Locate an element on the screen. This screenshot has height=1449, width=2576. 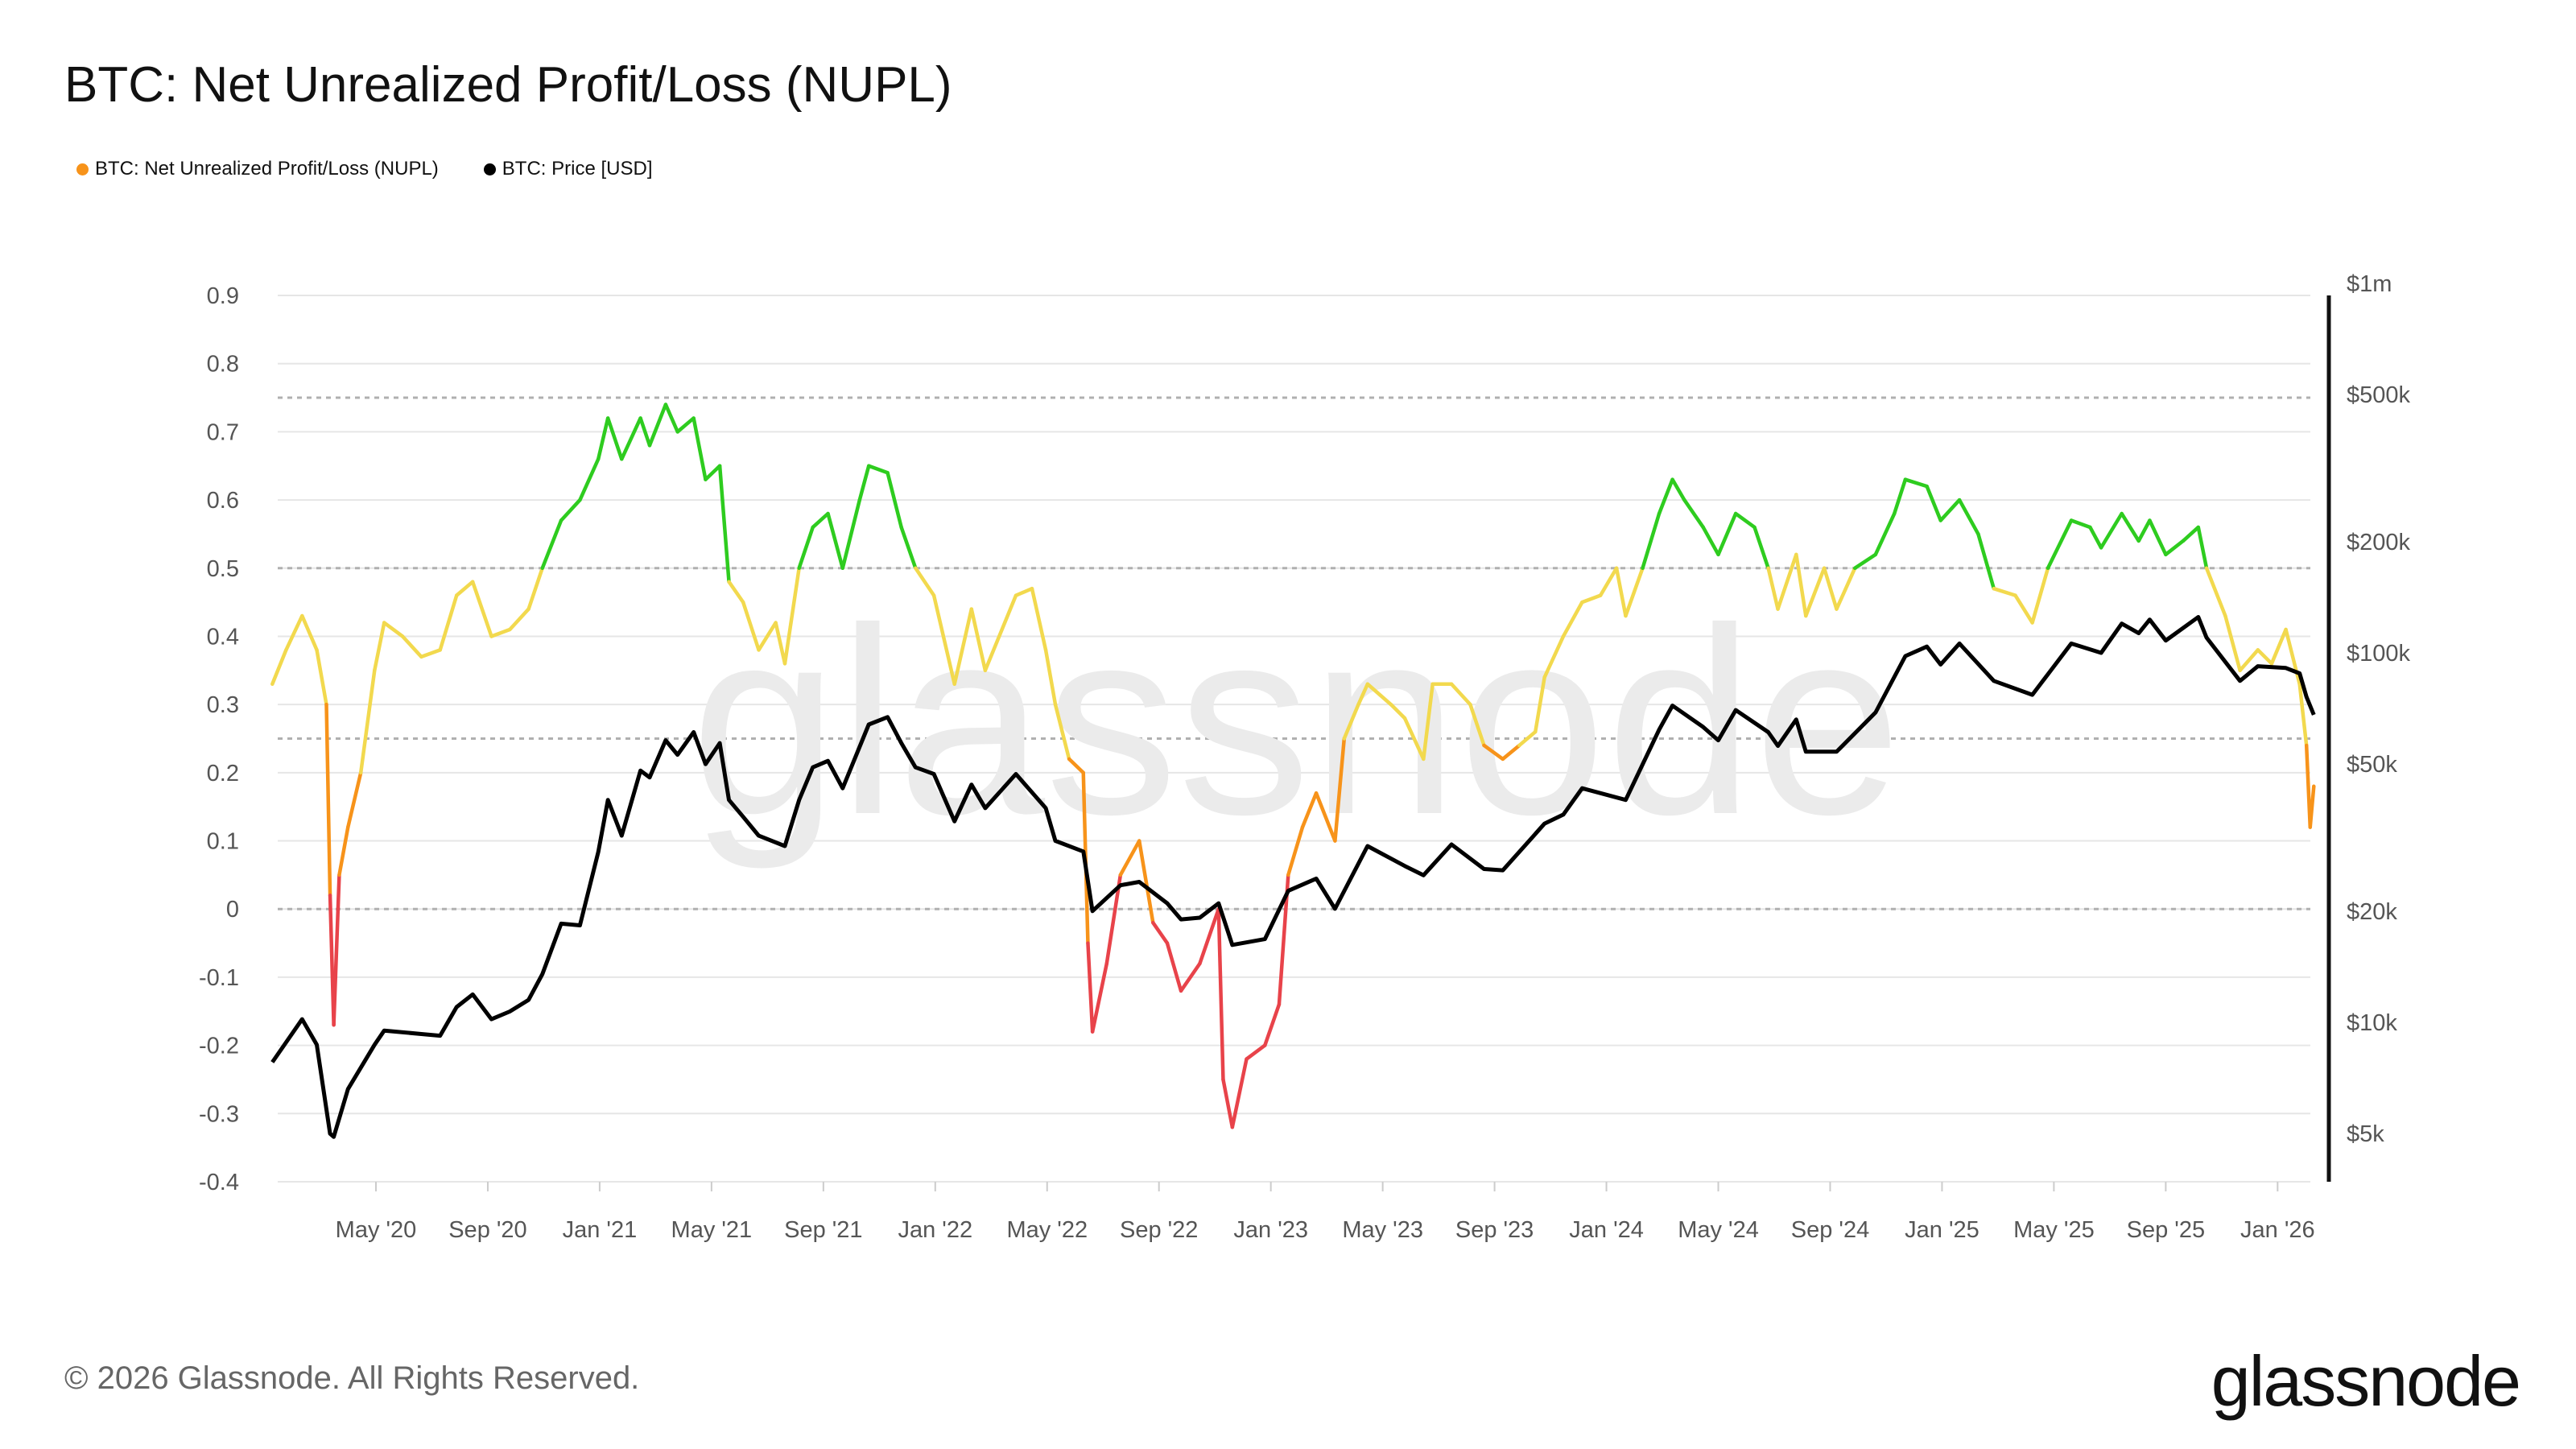
y-right-tick-label: $200k is located at coordinates (2379, 542).